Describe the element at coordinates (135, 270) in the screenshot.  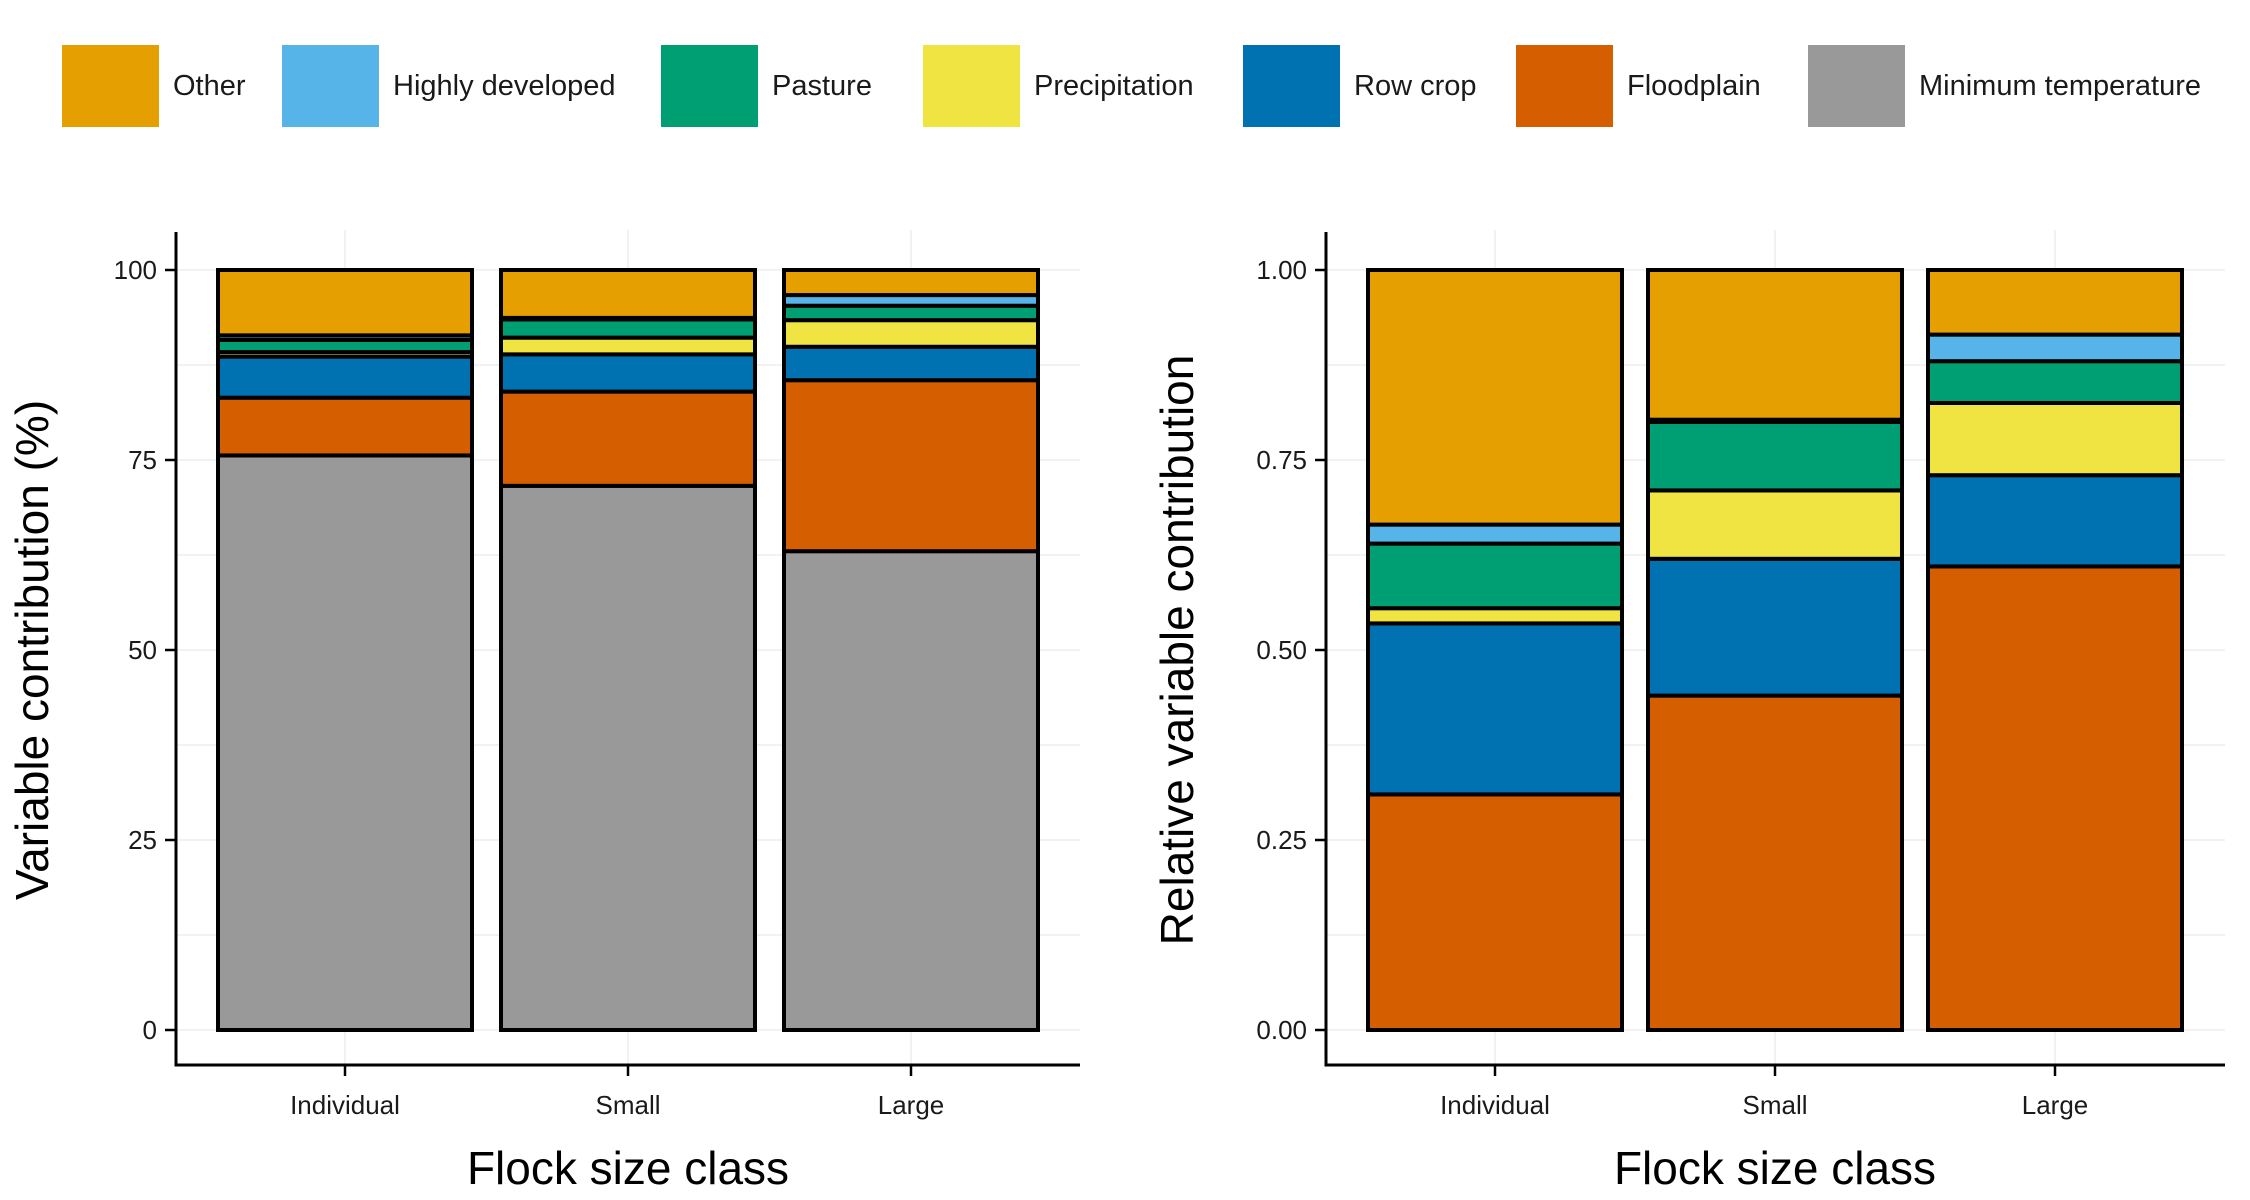
I see `y-tick-label: 100` at that location.